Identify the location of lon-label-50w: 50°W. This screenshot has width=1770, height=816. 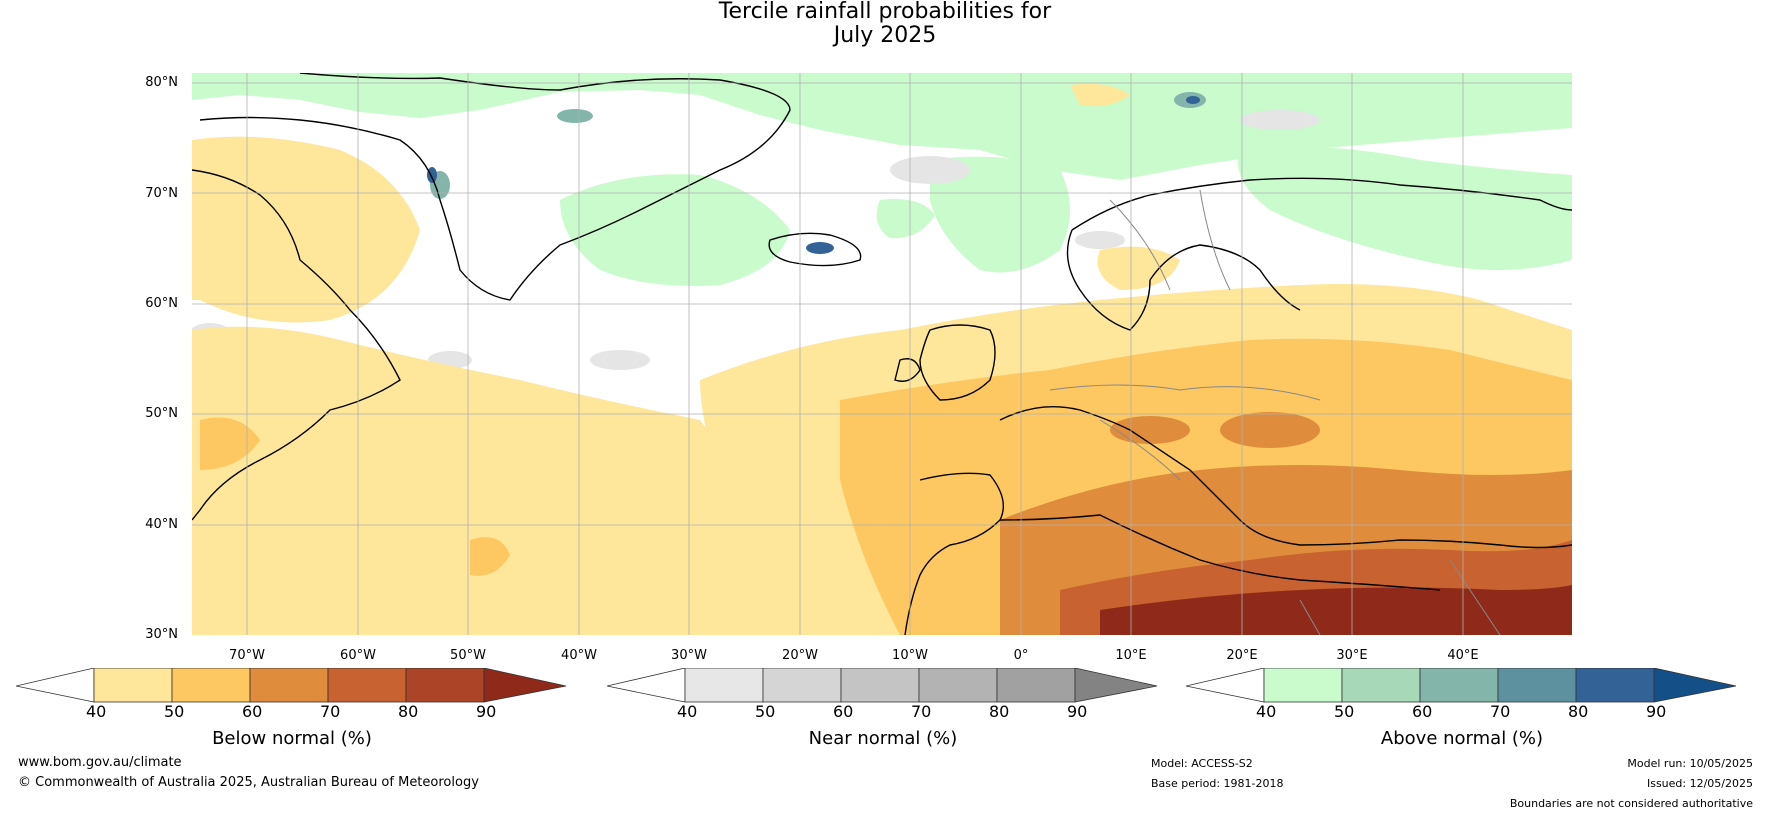
(468, 655).